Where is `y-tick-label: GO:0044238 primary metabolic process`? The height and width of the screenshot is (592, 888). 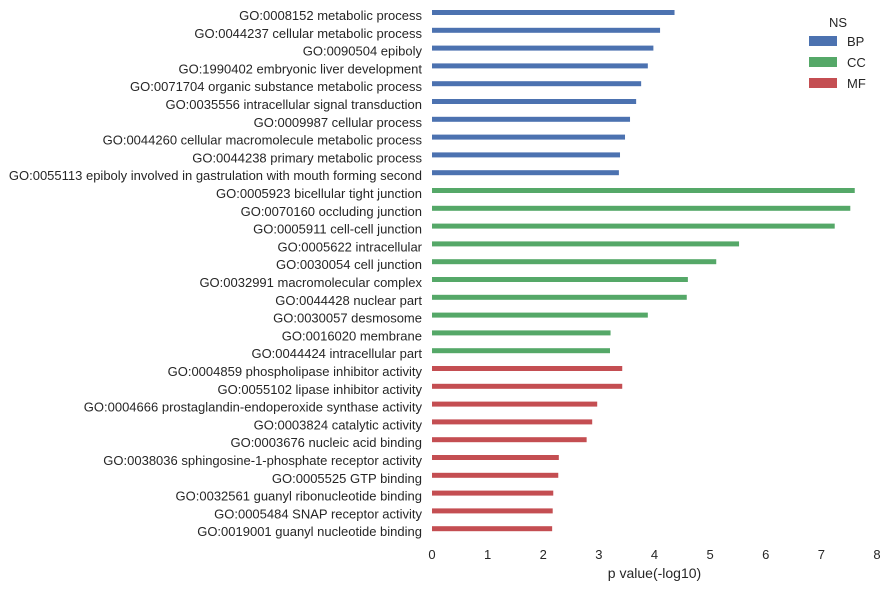
y-tick-label: GO:0044238 primary metabolic process is located at coordinates (307, 157).